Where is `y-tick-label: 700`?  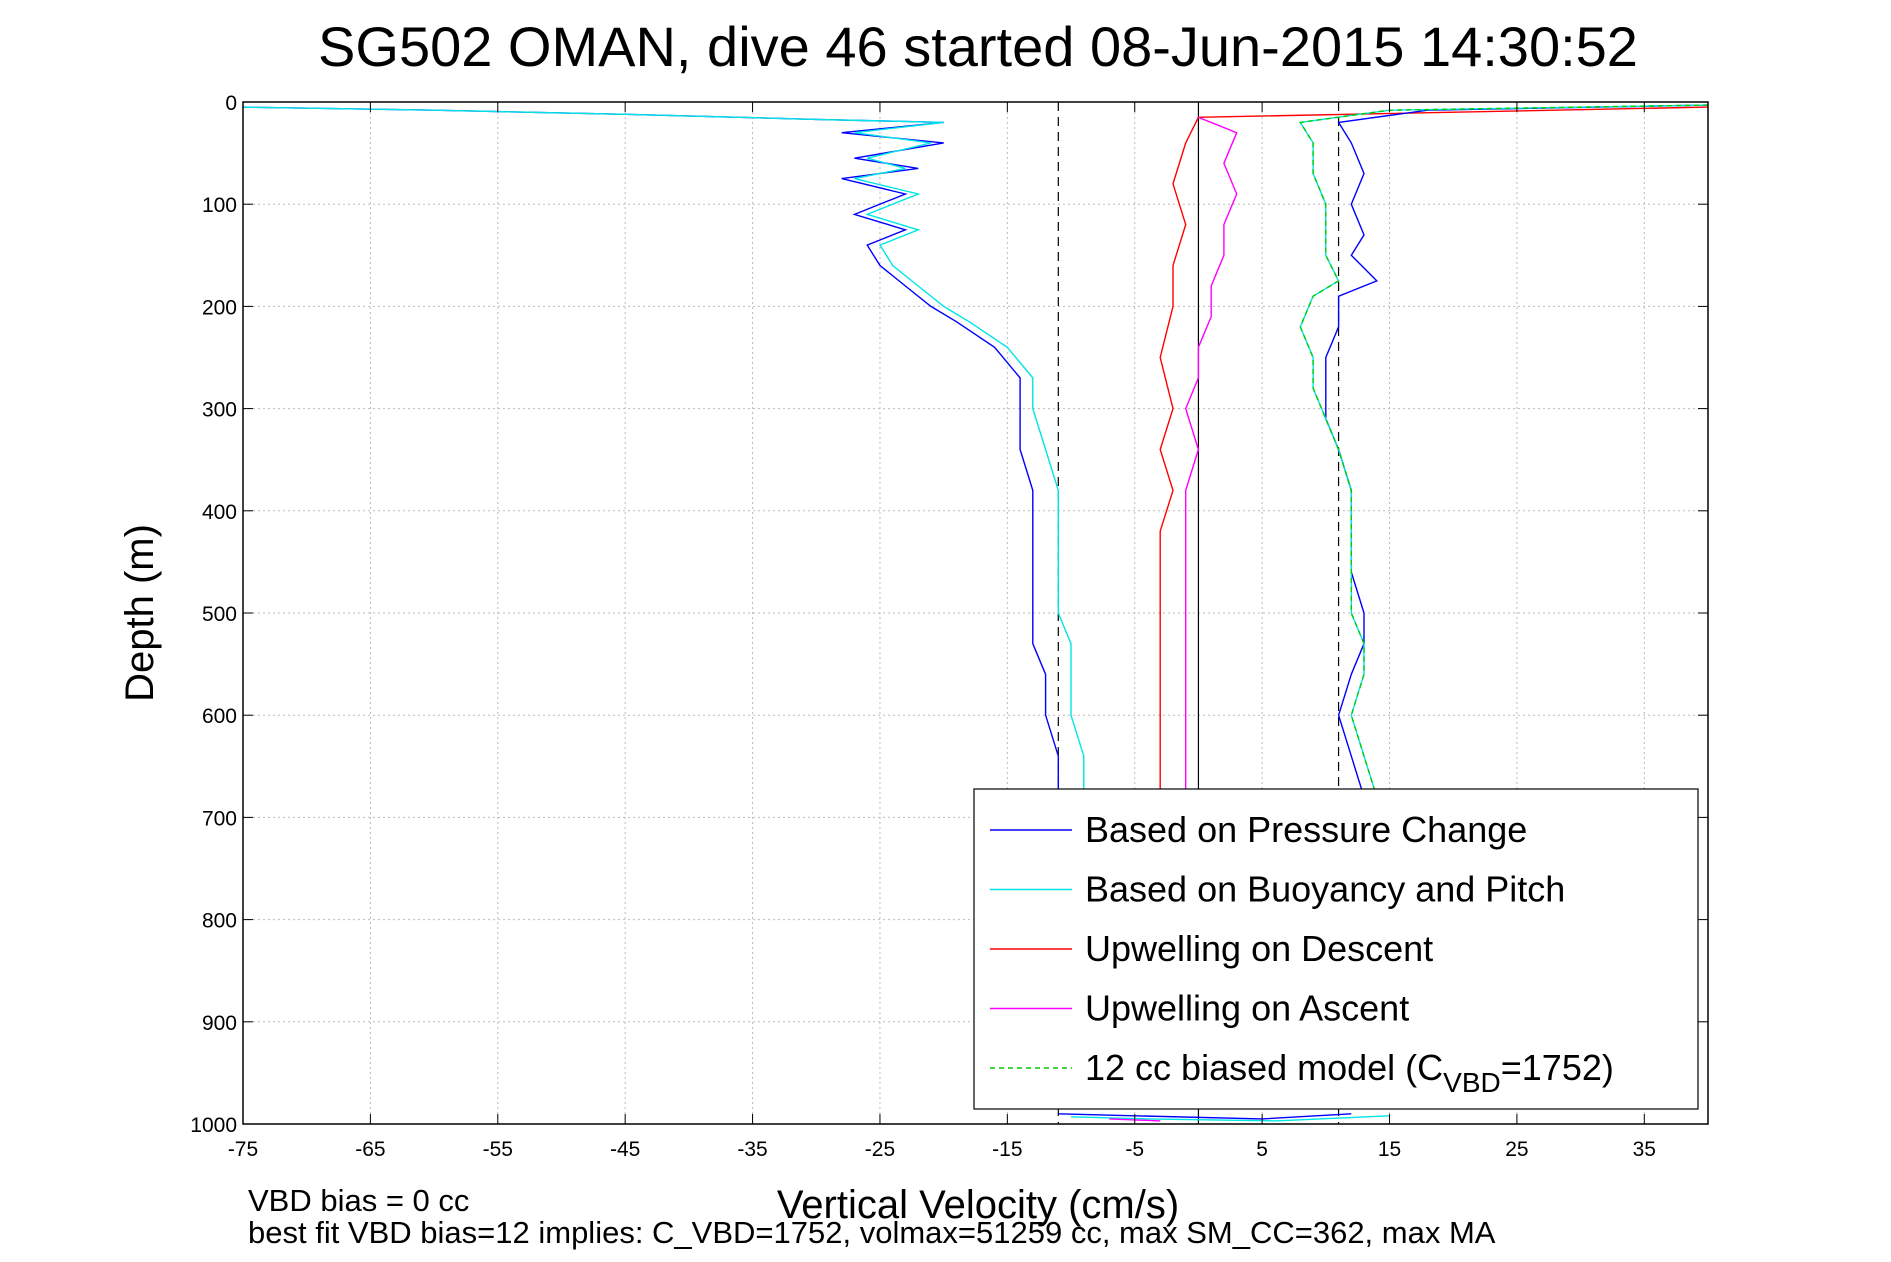 y-tick-label: 700 is located at coordinates (219, 818).